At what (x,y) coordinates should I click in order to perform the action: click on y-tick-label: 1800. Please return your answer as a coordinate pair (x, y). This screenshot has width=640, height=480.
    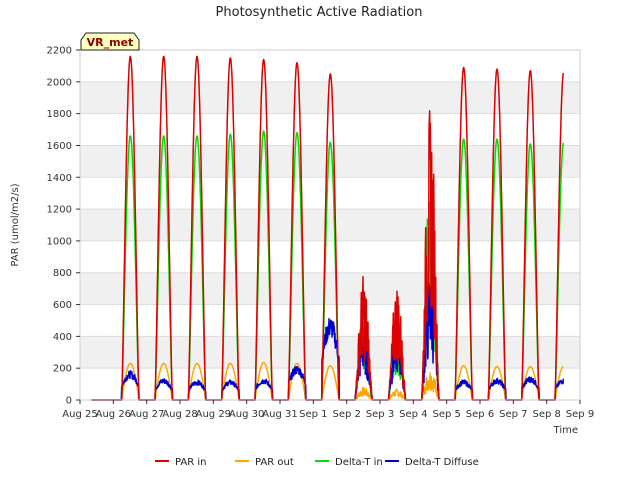
    Looking at the image, I should click on (59, 114).